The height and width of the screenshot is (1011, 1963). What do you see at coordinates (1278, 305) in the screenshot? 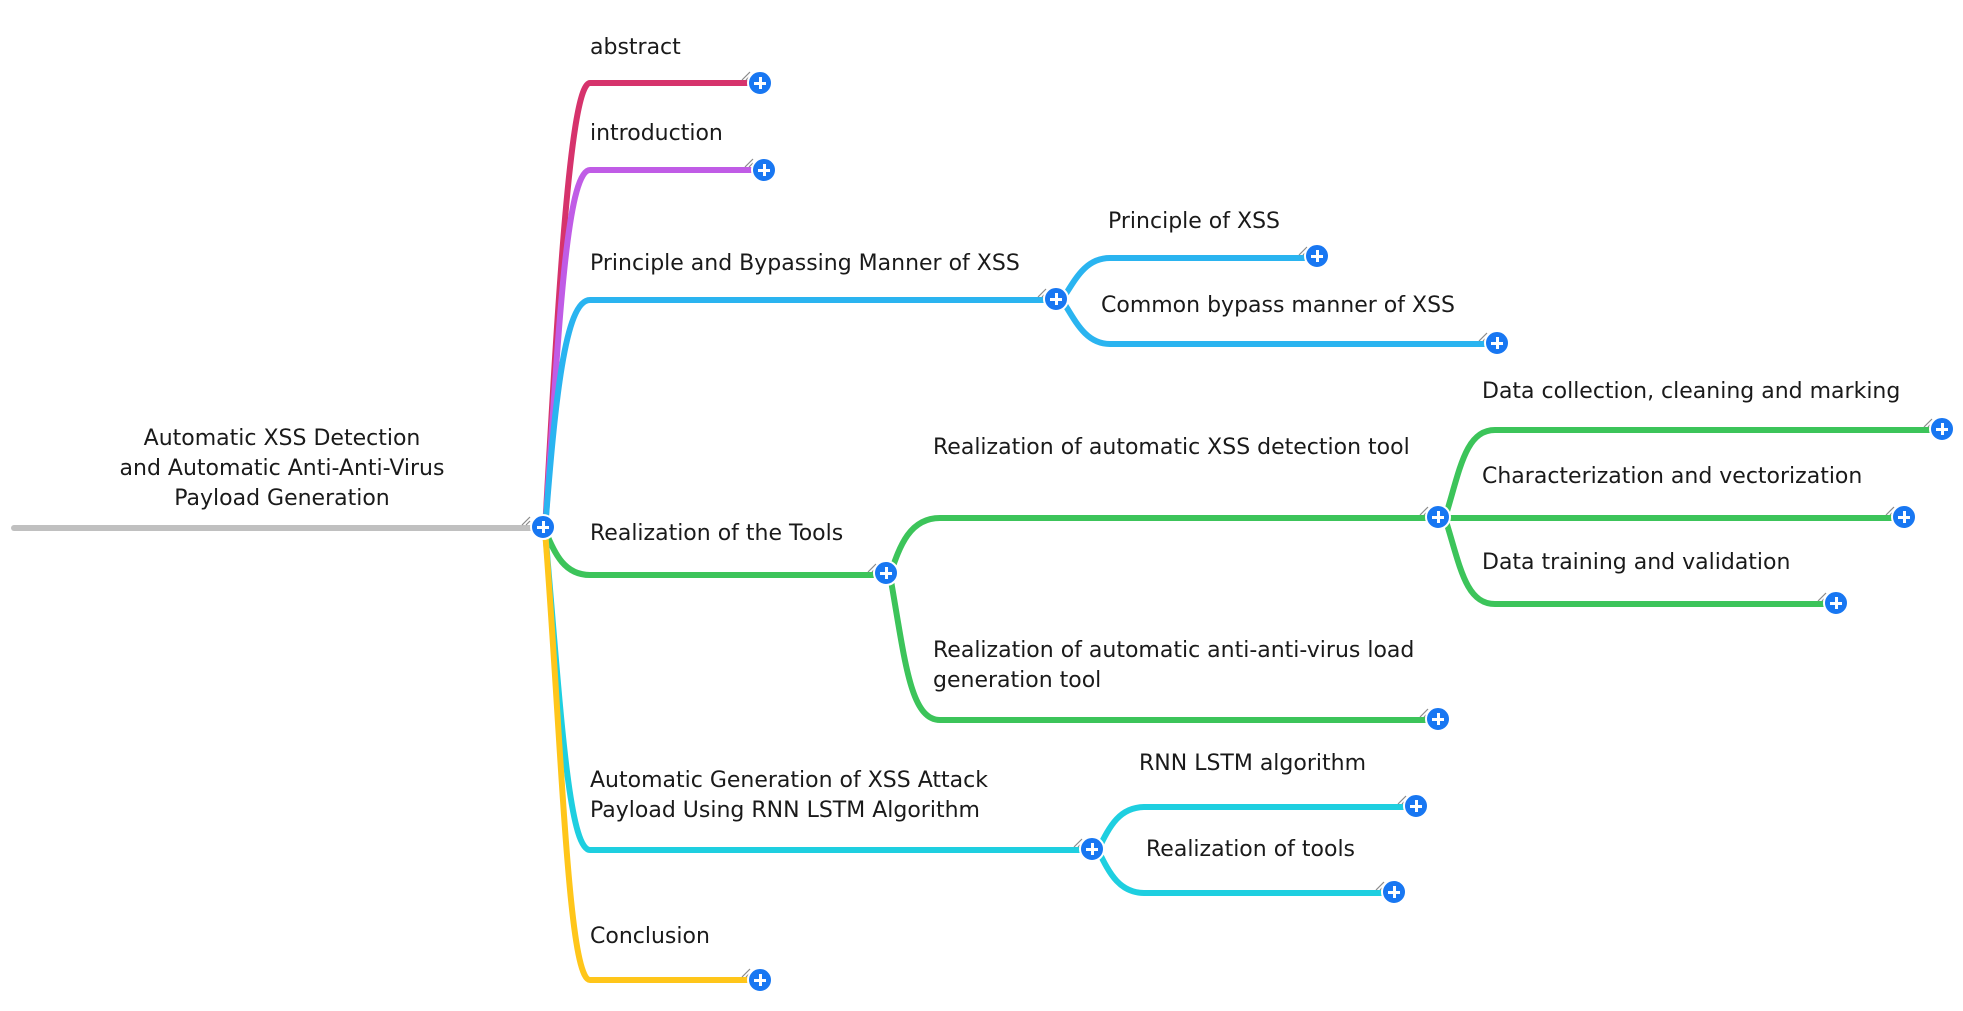
I see `topic-bypass-manner: Common bypass manner of XSS` at bounding box center [1278, 305].